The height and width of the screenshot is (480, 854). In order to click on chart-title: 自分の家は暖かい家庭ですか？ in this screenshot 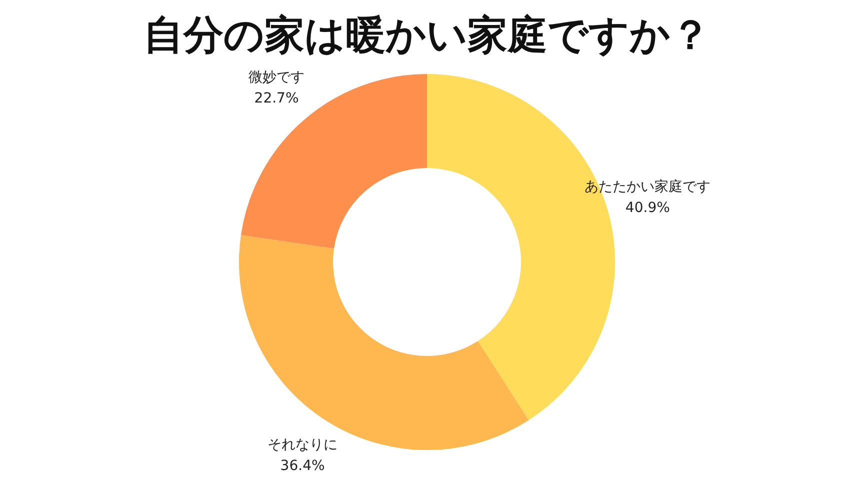, I will do `click(427, 35)`.